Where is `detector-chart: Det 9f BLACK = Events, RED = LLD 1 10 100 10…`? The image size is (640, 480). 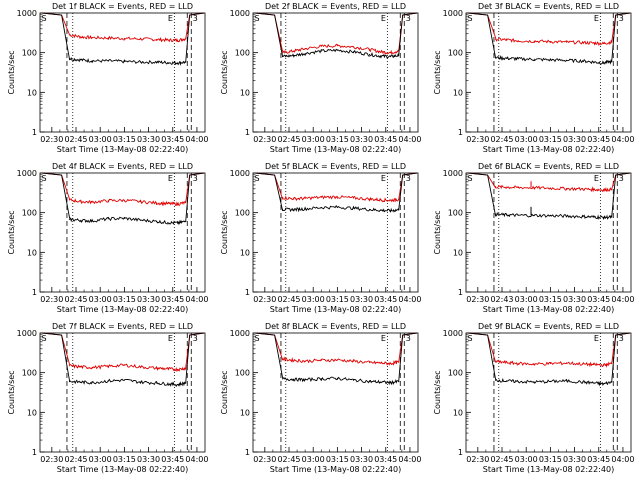
detector-chart: Det 9f BLACK = Events, RED = LLD 1 10 100 10… is located at coordinates (533, 398).